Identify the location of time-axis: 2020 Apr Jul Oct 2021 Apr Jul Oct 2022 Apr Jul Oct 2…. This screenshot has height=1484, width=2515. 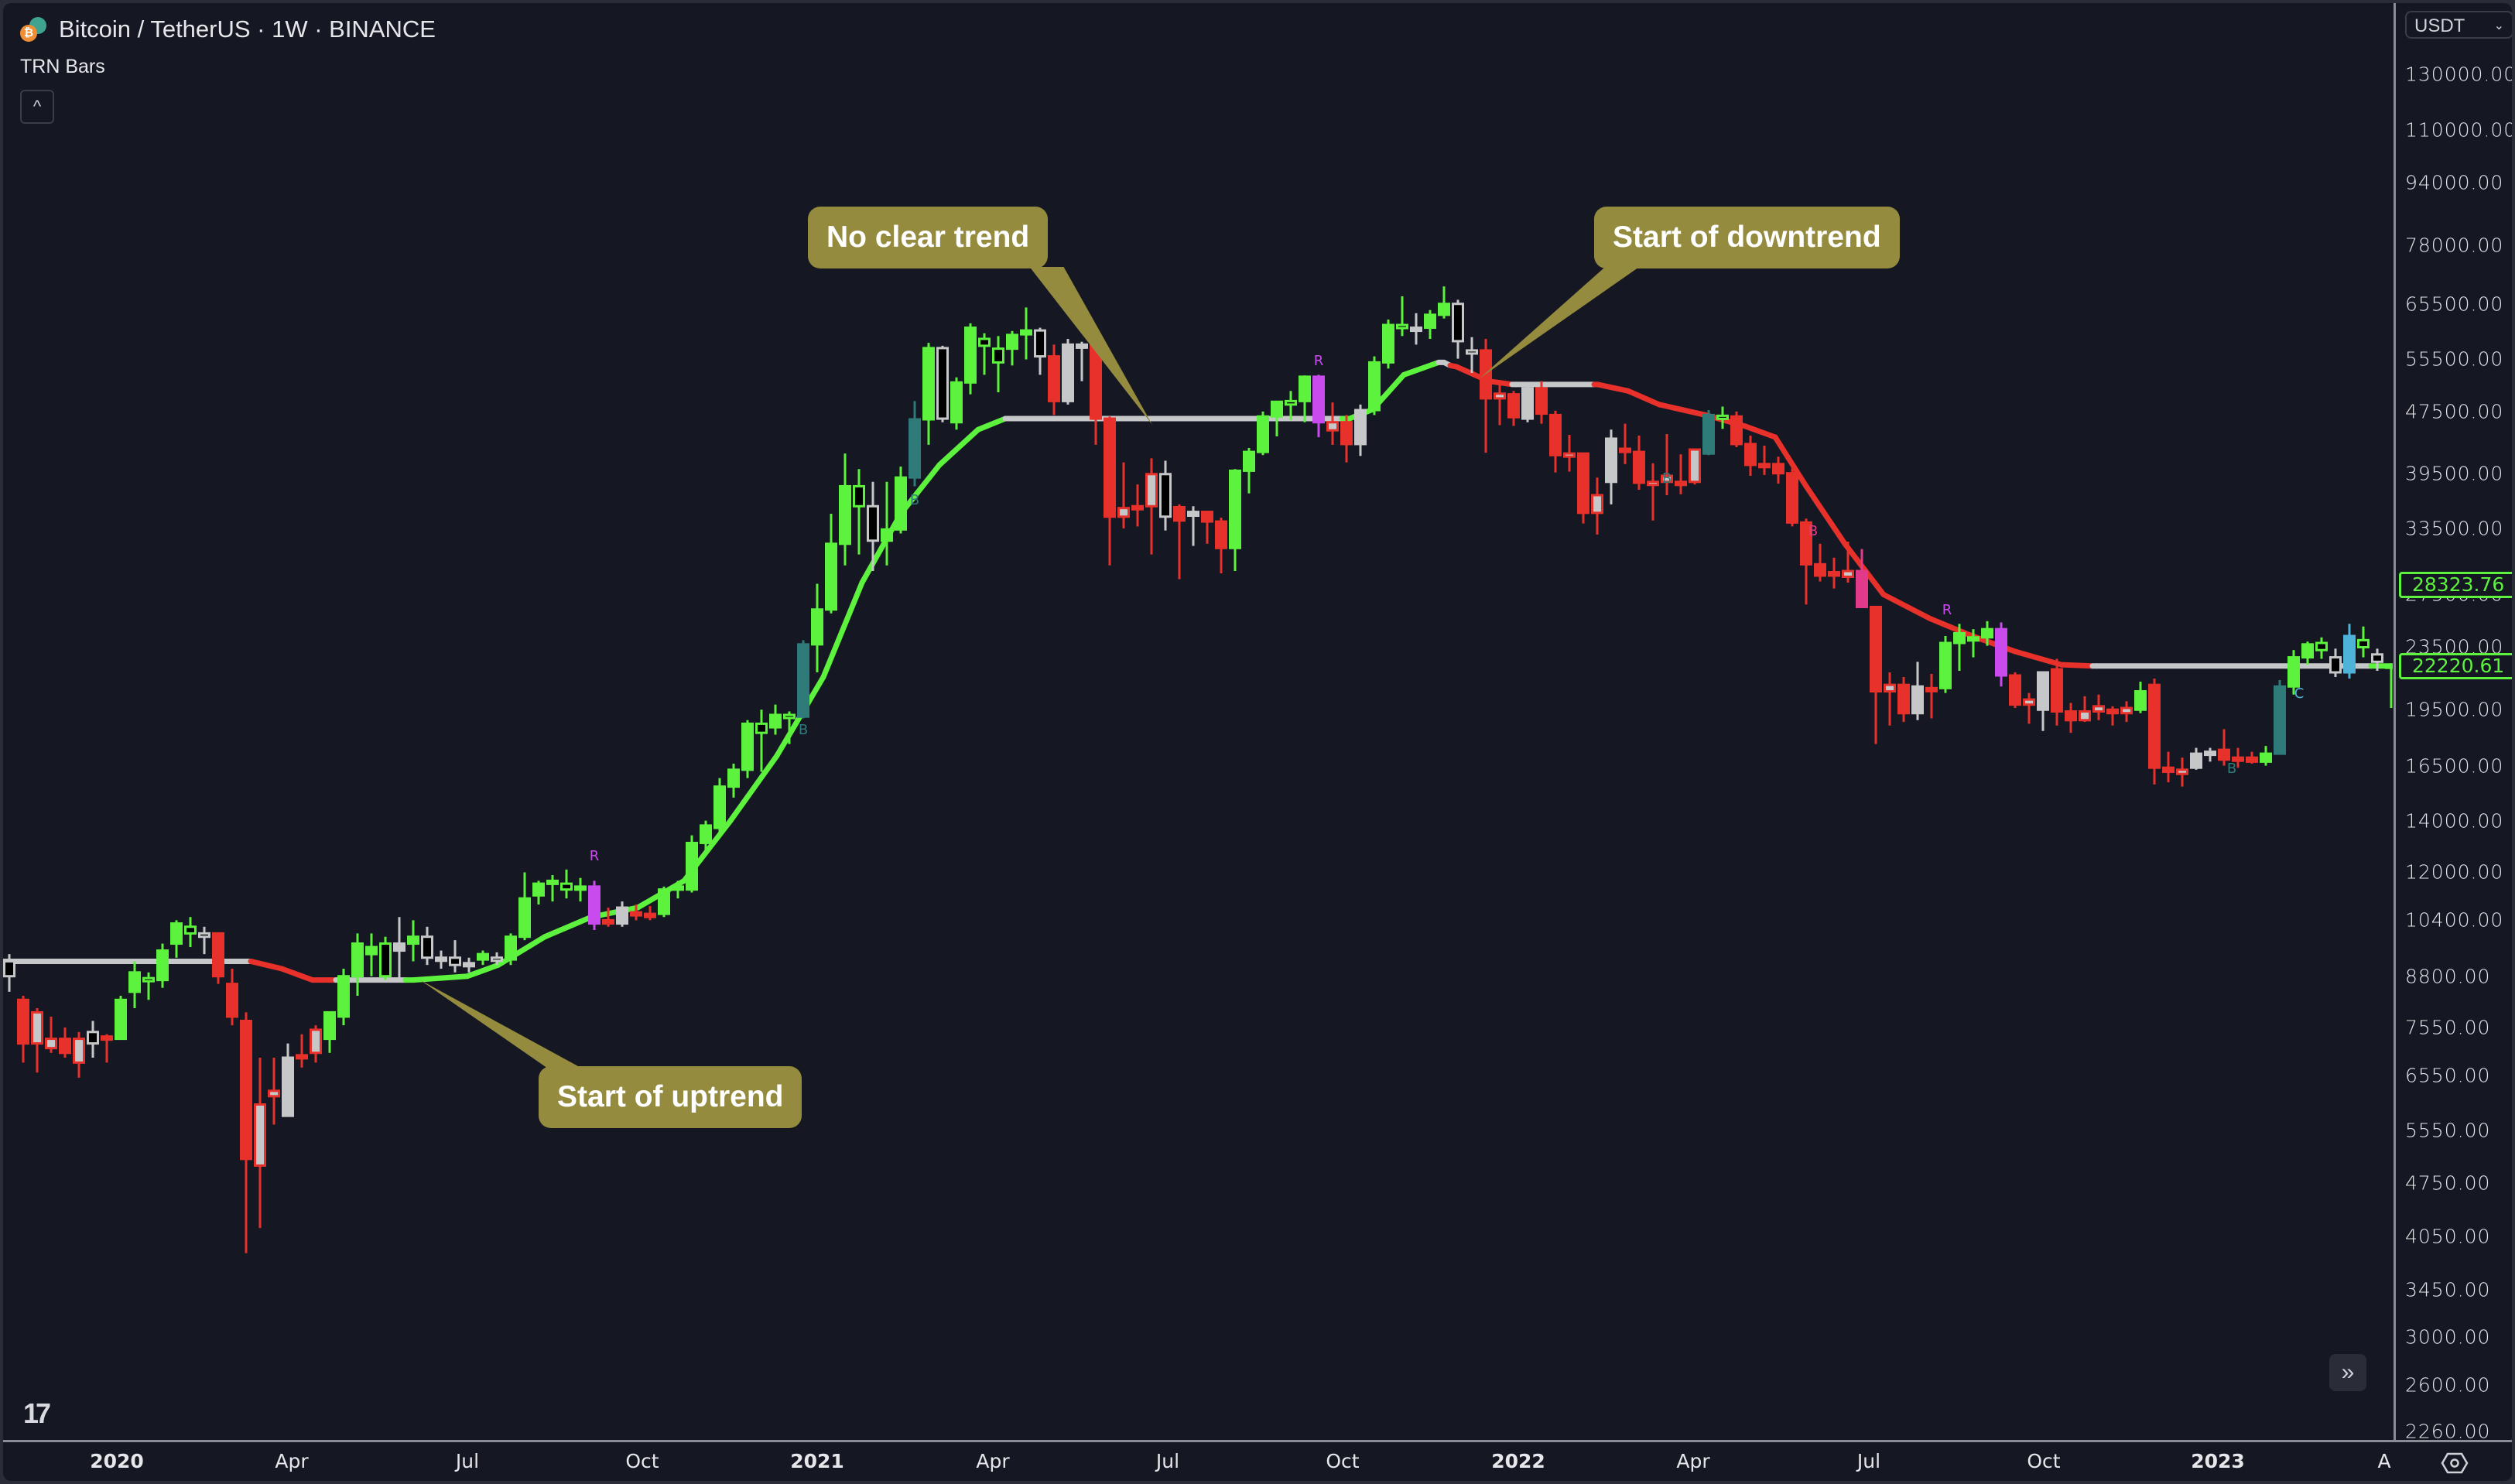
(1257, 1461).